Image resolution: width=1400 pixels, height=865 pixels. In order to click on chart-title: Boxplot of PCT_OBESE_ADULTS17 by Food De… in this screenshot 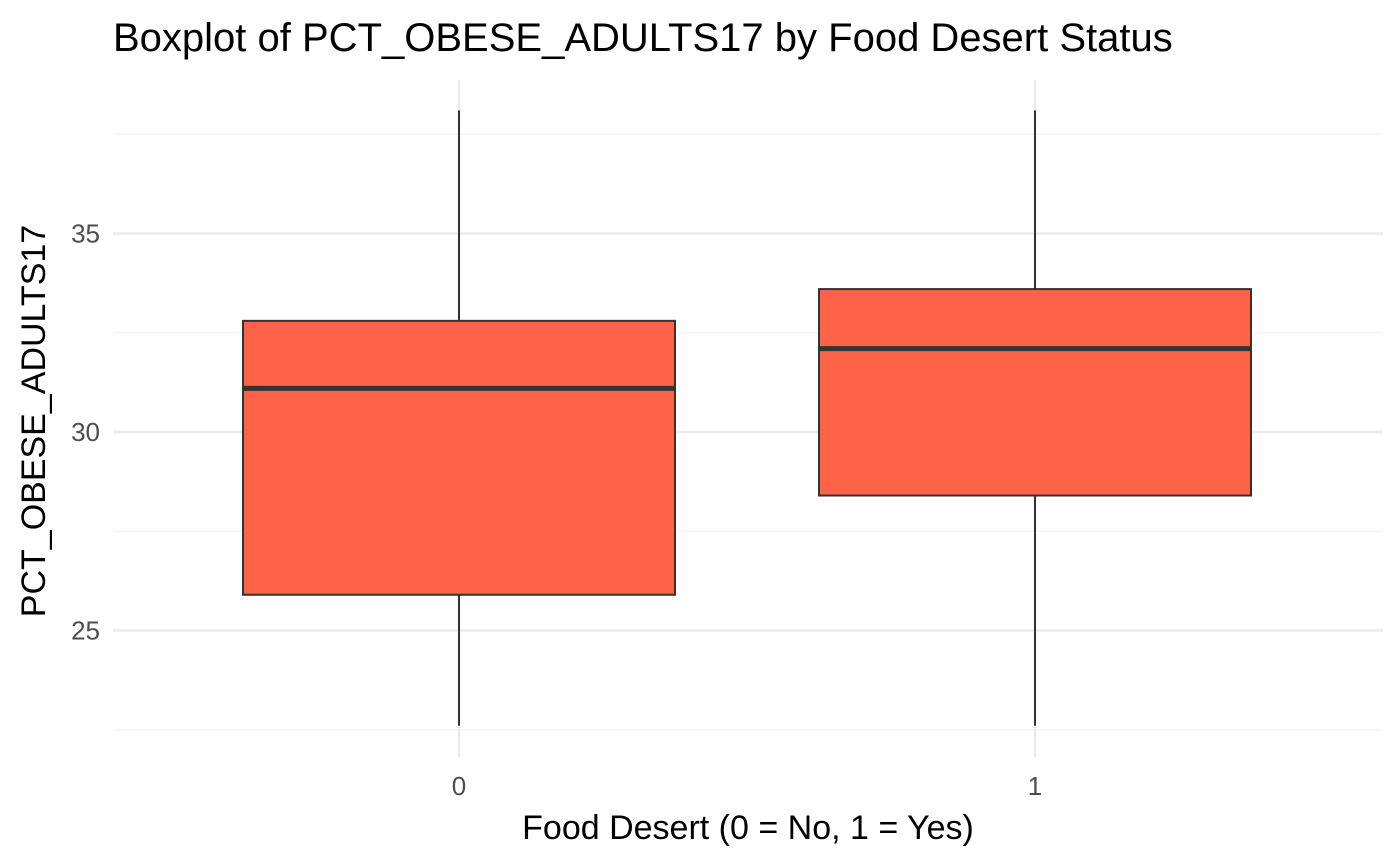, I will do `click(643, 38)`.